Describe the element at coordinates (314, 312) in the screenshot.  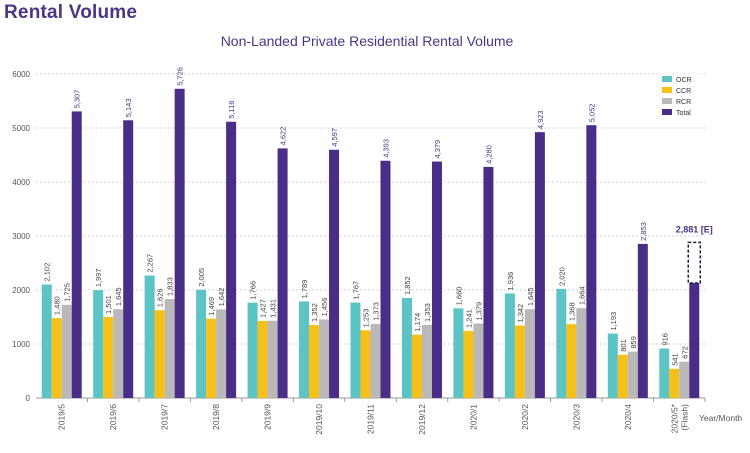
I see `data-label-ccr: 1,352` at that location.